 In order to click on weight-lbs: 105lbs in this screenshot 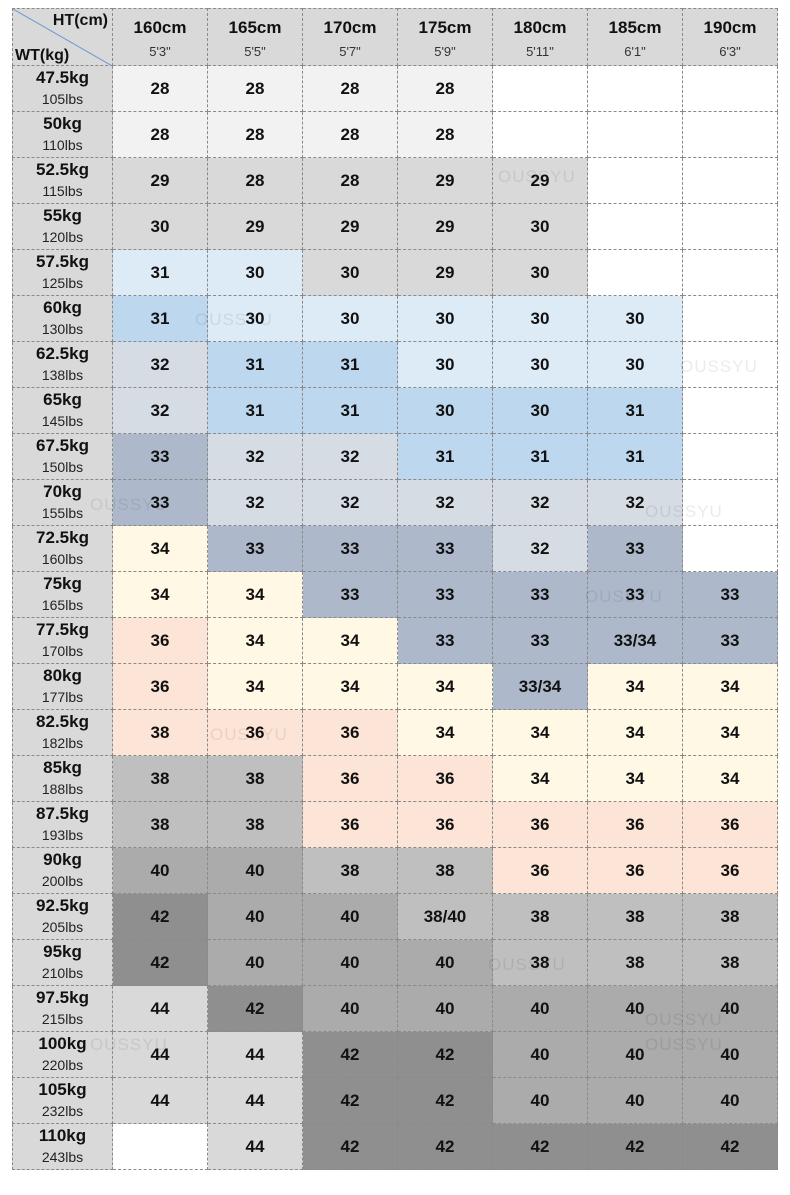, I will do `click(62, 99)`.